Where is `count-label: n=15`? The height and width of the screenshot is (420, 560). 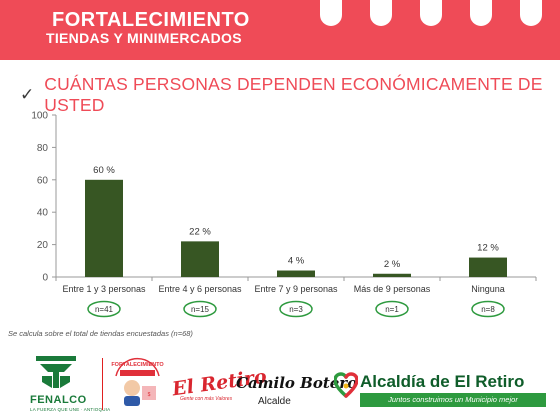
count-label: n=15 is located at coordinates (200, 309).